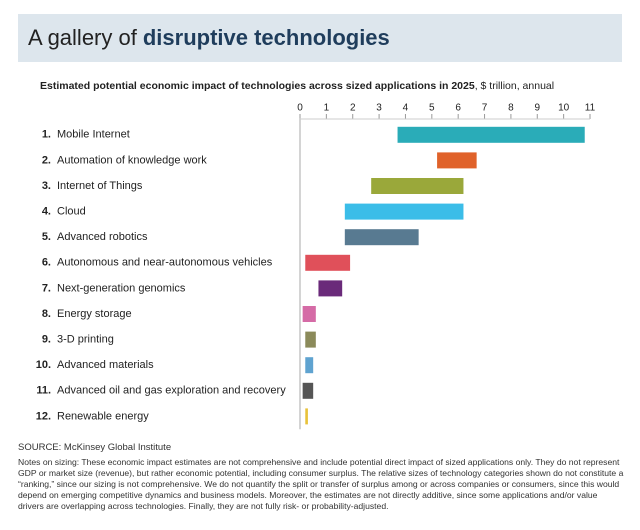 Image resolution: width=640 pixels, height=530 pixels. What do you see at coordinates (485, 108) in the screenshot?
I see `x-tick-label: 7` at bounding box center [485, 108].